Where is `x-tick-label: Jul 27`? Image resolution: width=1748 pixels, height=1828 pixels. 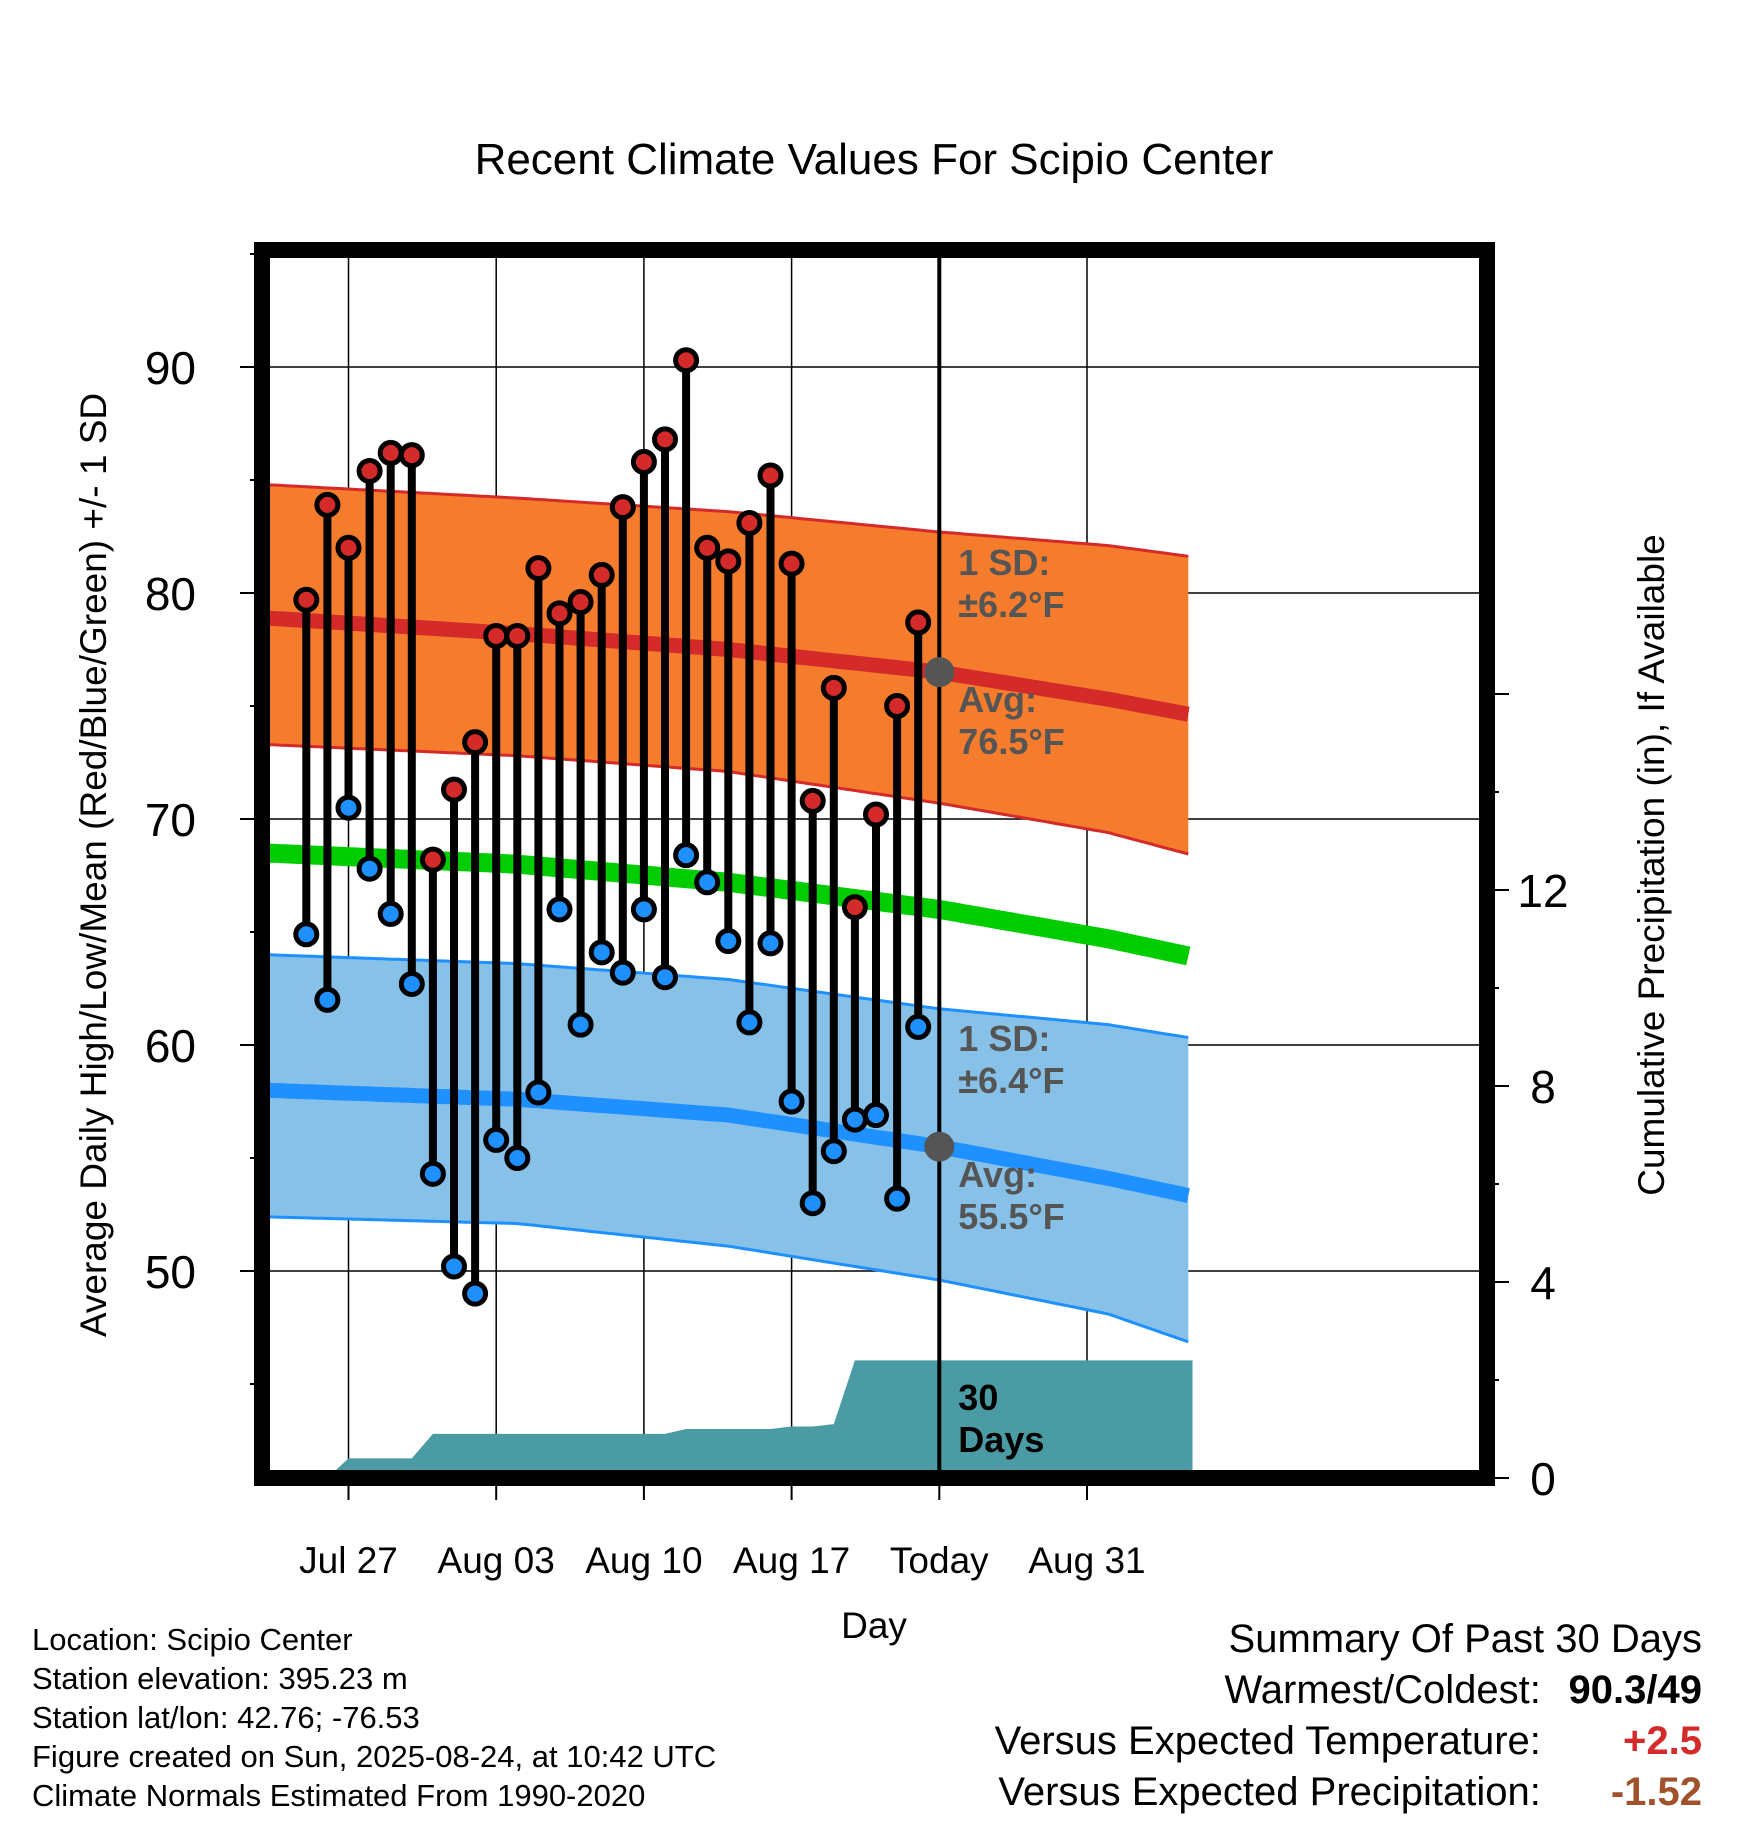 x-tick-label: Jul 27 is located at coordinates (348, 1560).